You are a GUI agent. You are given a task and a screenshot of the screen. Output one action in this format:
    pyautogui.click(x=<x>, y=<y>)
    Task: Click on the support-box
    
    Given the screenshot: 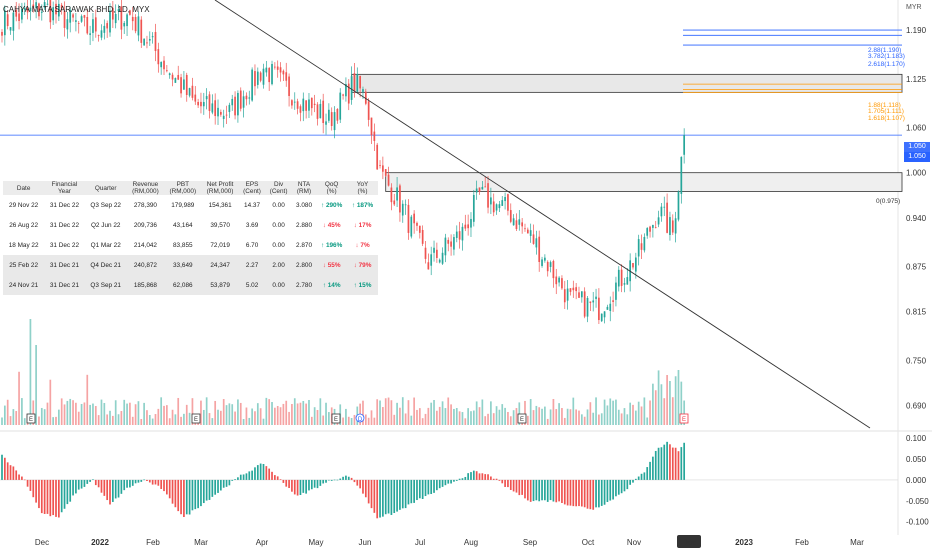 What is the action you would take?
    pyautogui.click(x=644, y=182)
    